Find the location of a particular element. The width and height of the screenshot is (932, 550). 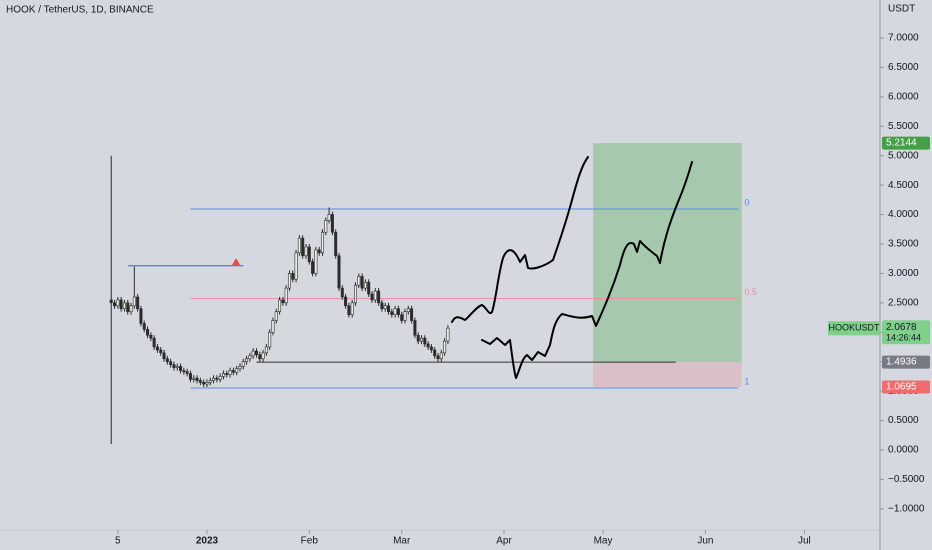

fib-level-label: 0.5 is located at coordinates (750, 292).